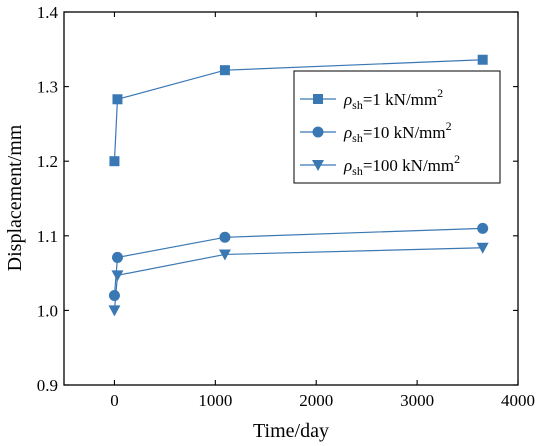  What do you see at coordinates (47, 236) in the screenshot?
I see `y-tick-label-2: 1.1` at bounding box center [47, 236].